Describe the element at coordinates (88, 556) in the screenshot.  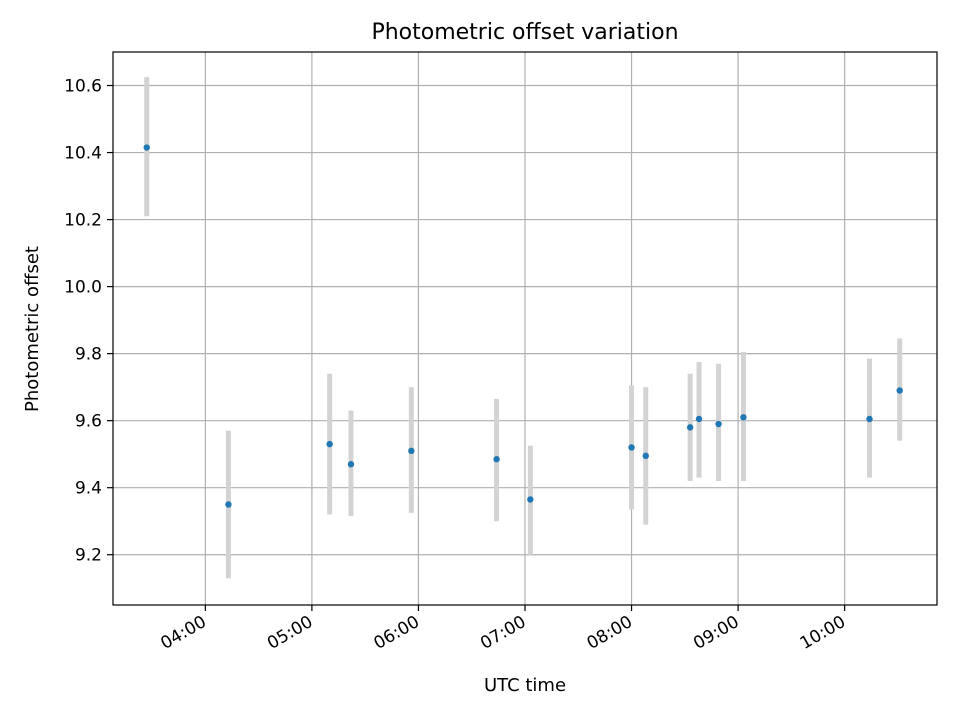
I see `y-tick-label: 9.2` at that location.